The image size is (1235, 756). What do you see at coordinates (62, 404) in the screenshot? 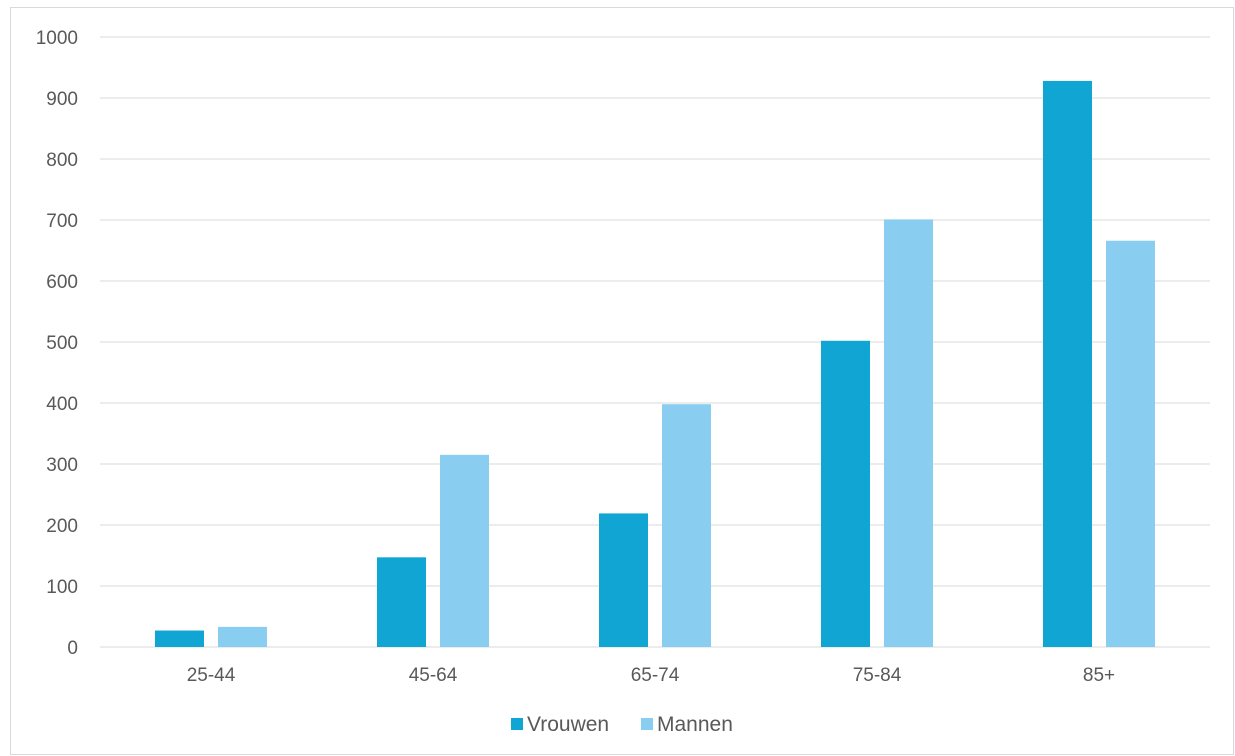
I see `y-tick-label: 400` at bounding box center [62, 404].